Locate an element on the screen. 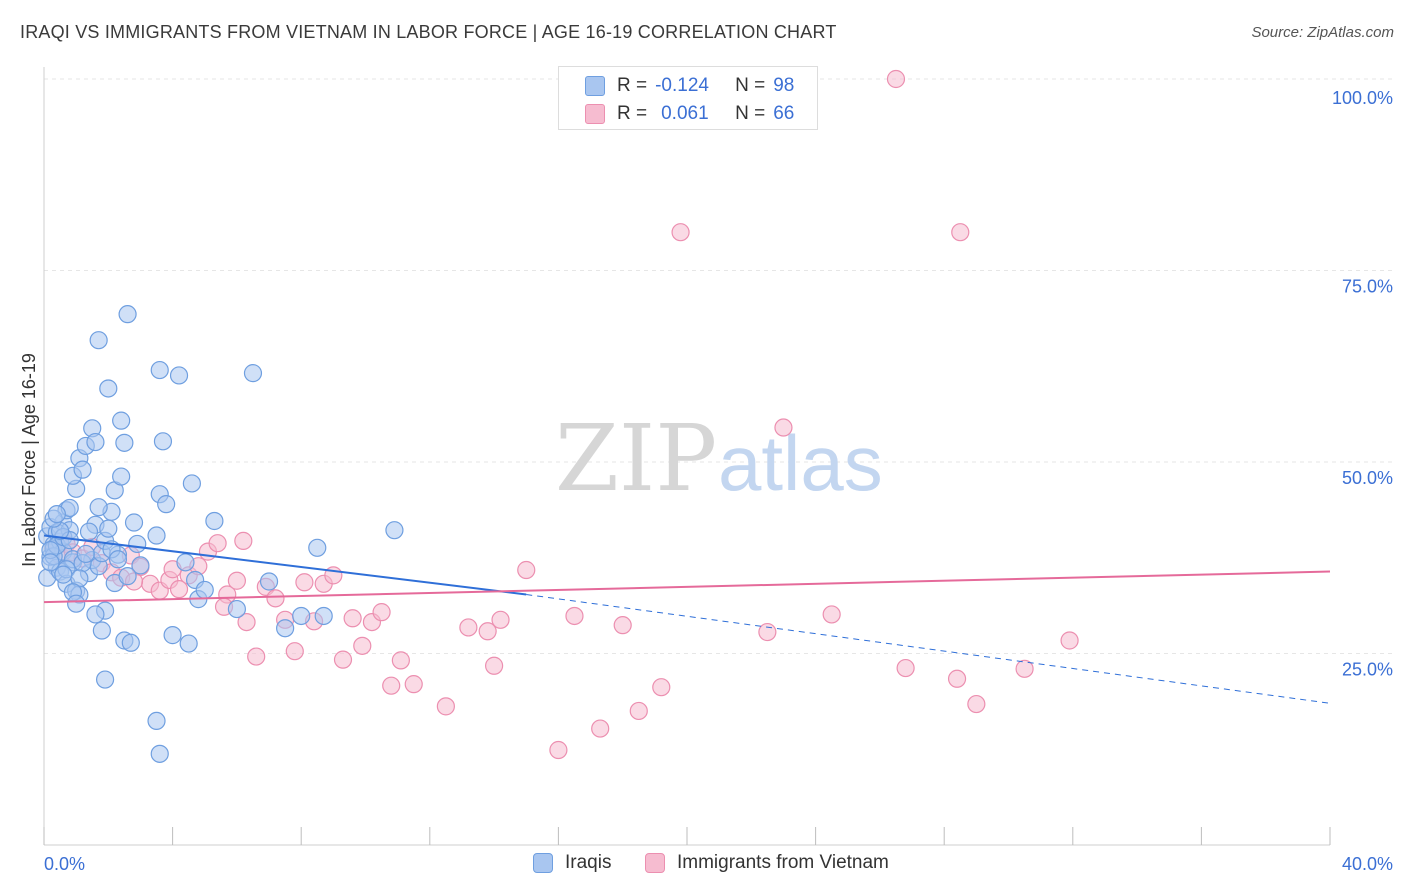 This screenshot has height=892, width=1406. stats-row-vietnam: R = 0.061 N = 66 is located at coordinates (689, 114).